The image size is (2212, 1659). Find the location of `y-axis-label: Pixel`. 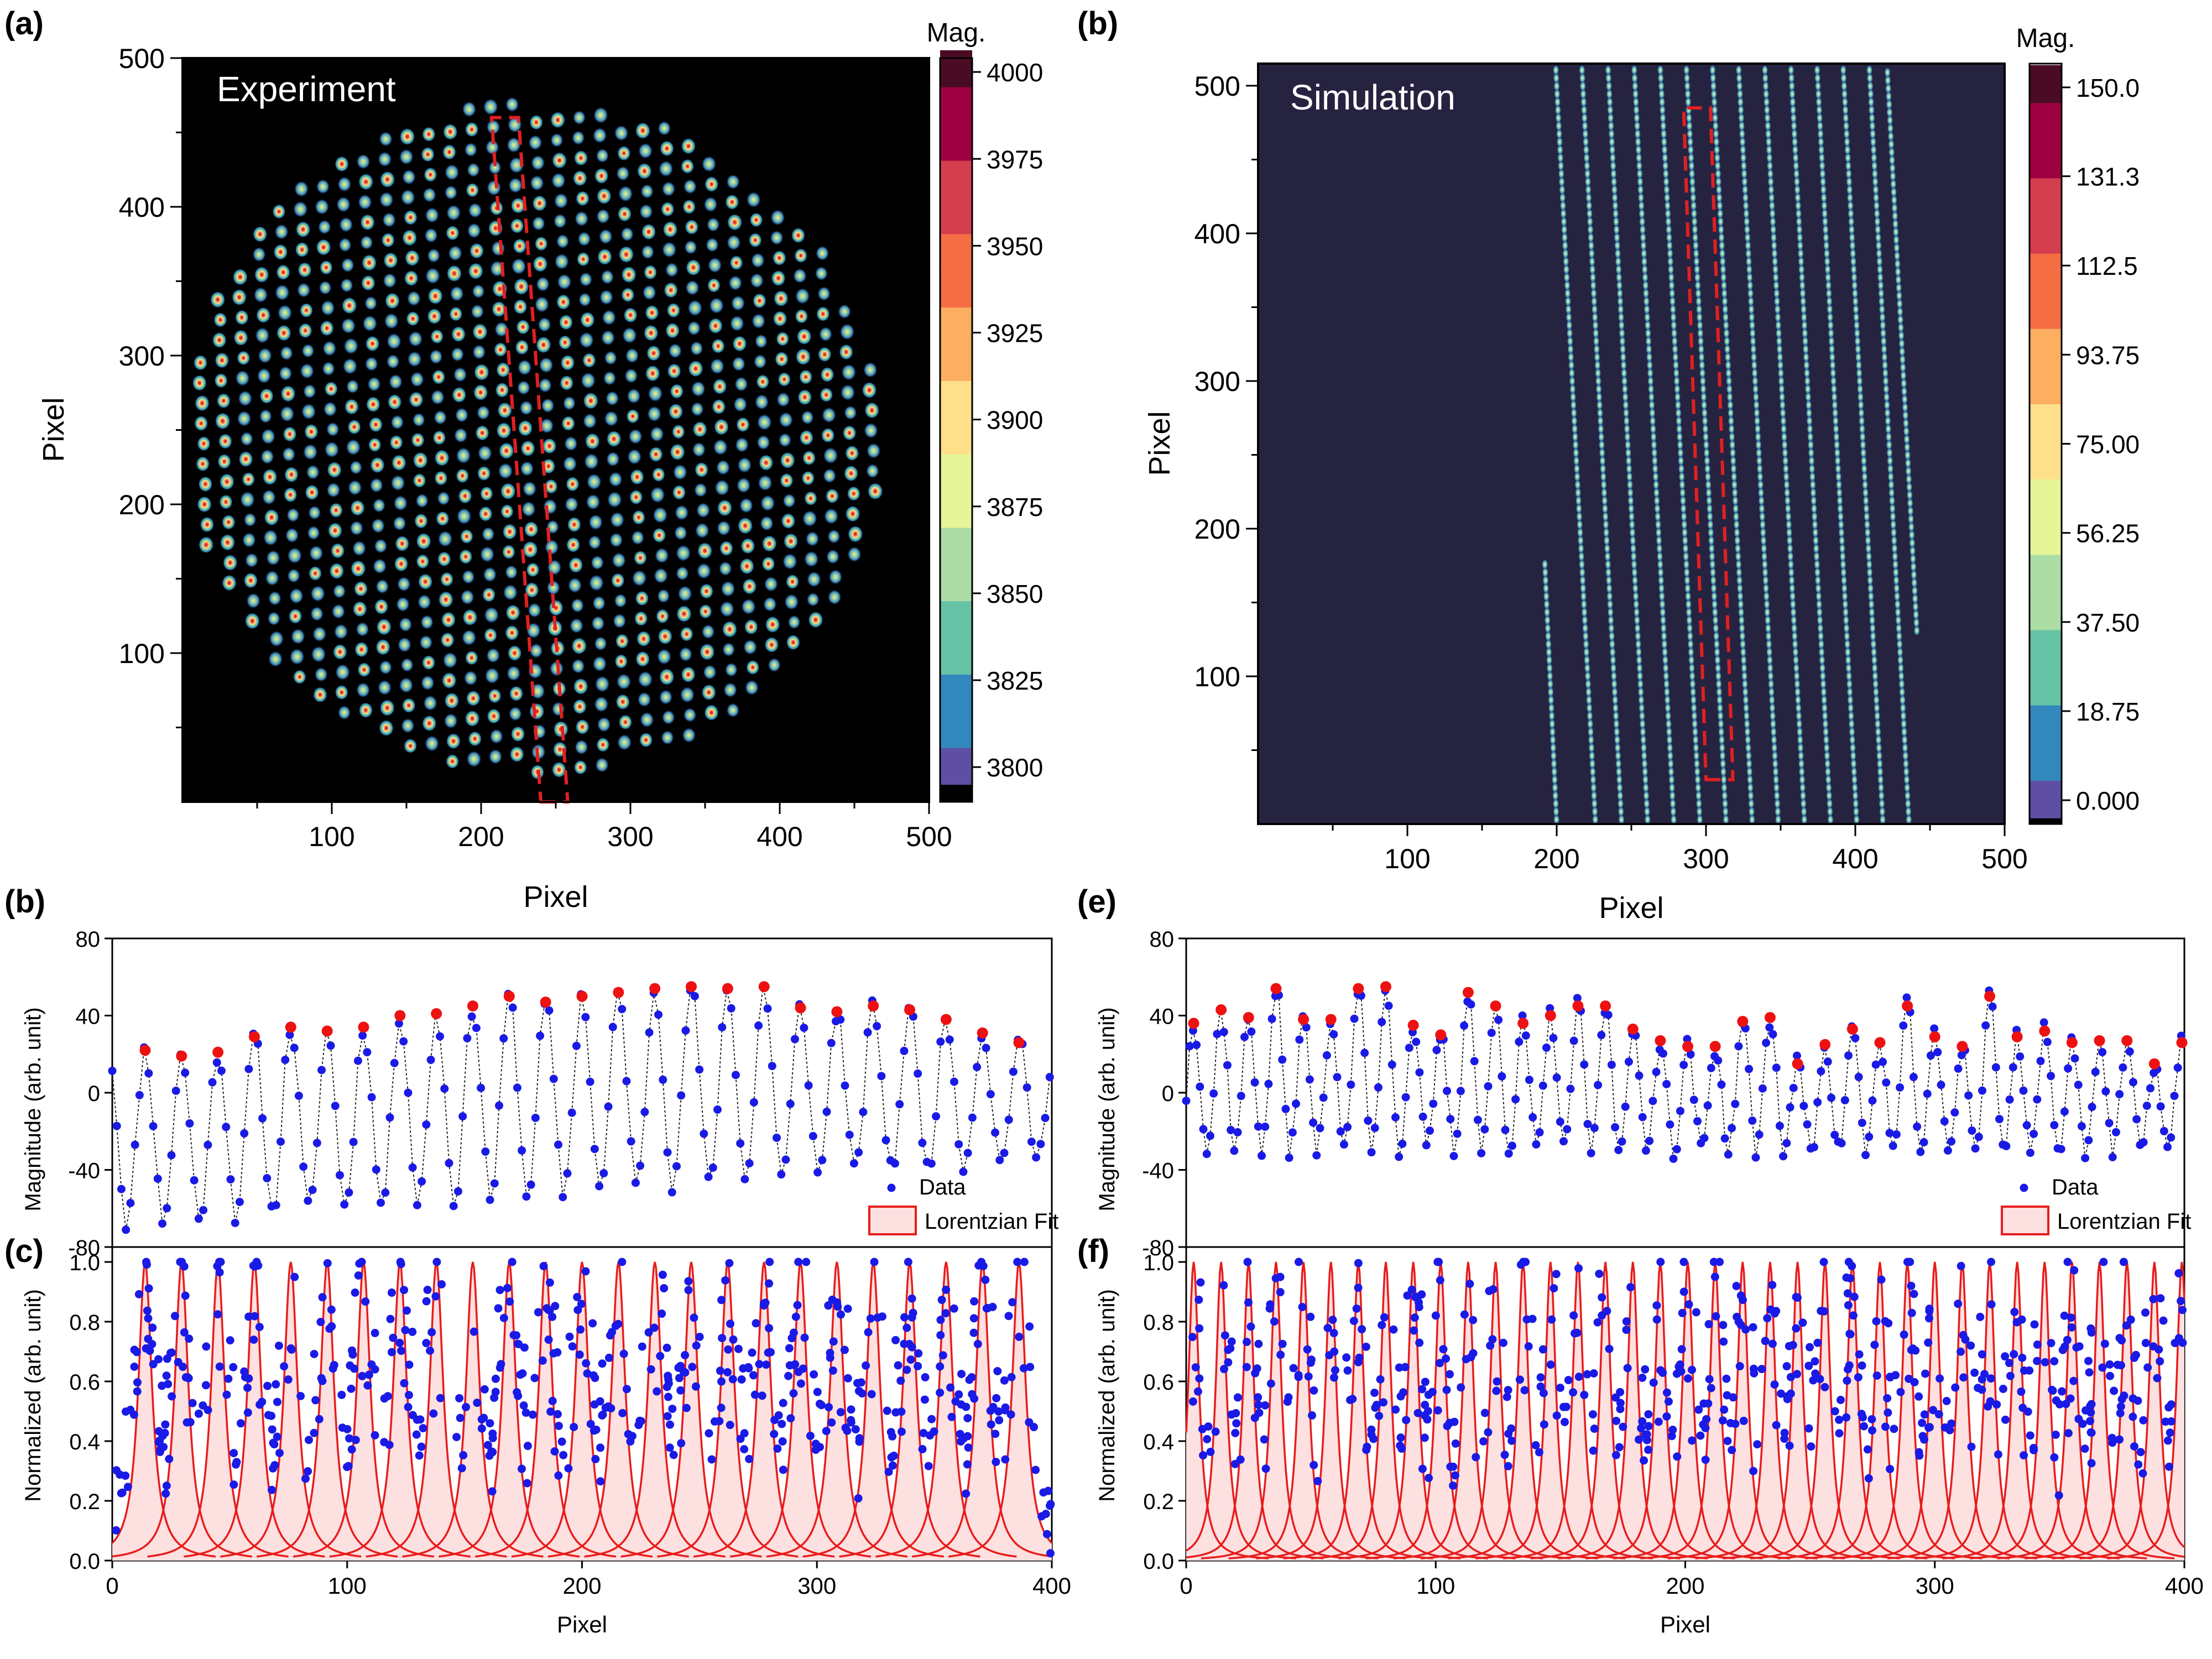

y-axis-label: Pixel is located at coordinates (1159, 444).